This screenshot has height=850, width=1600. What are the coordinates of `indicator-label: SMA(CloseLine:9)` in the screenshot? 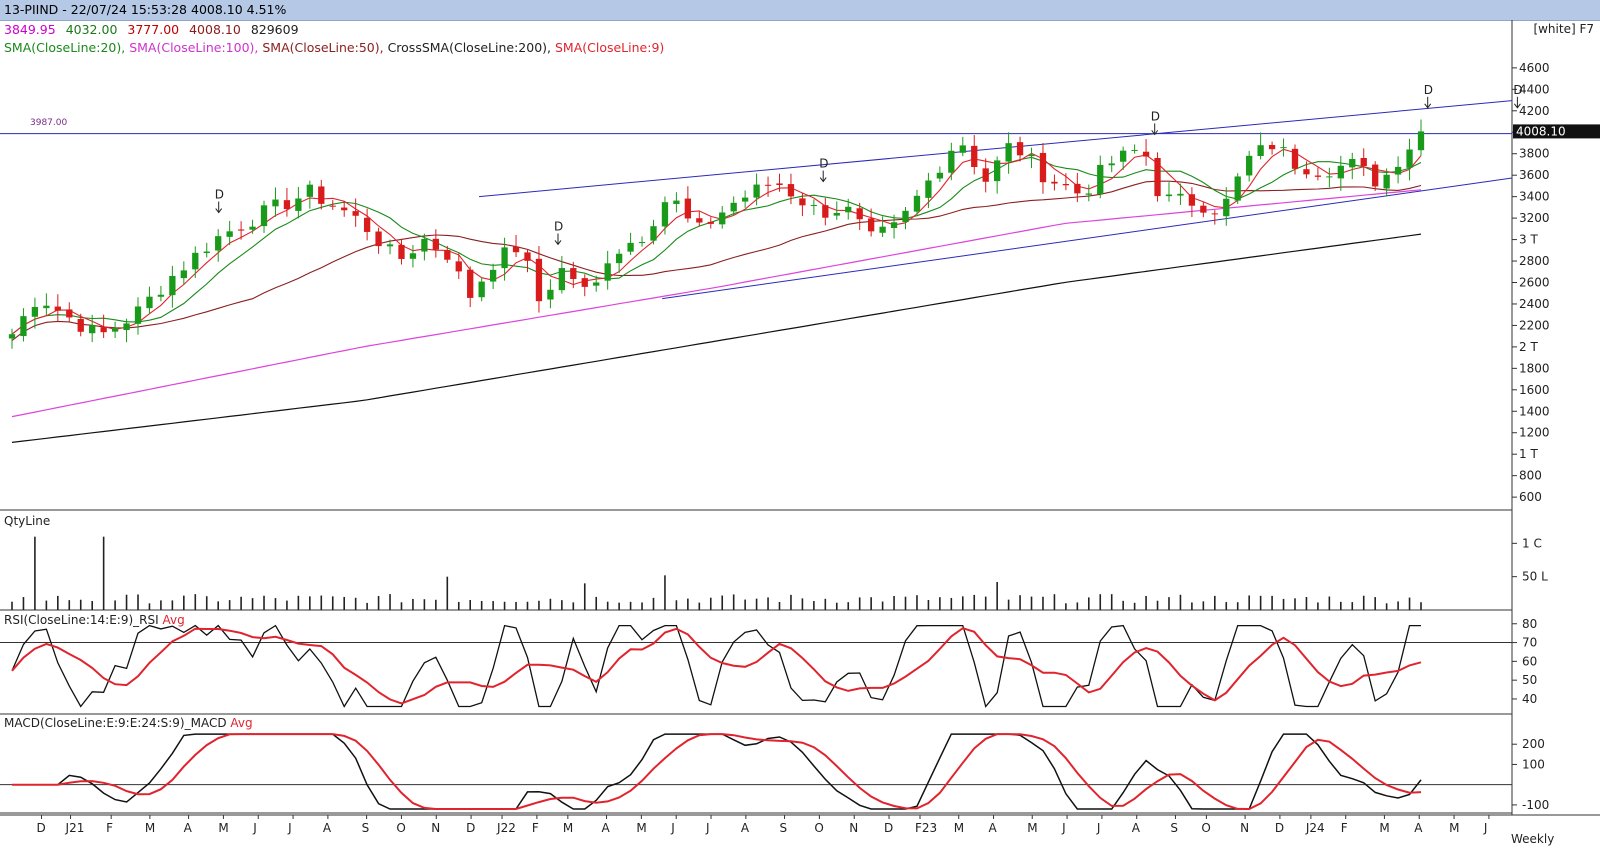 It's located at (609, 47).